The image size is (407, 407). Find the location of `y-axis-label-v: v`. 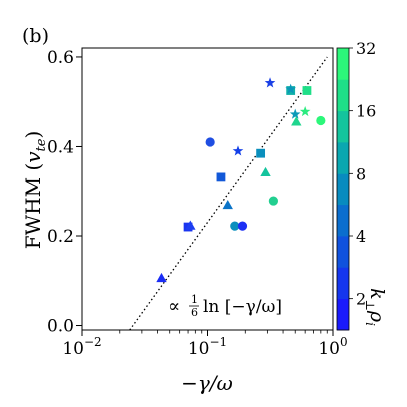

y-axis-label-v: v is located at coordinates (33, 157).